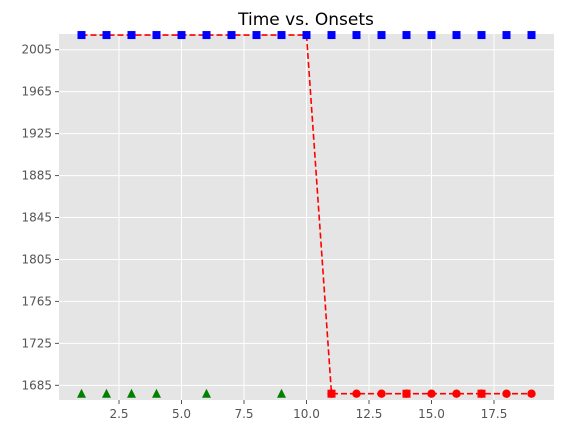 The height and width of the screenshot is (436, 564). I want to click on y-tick-label: 1805, so click(36, 259).